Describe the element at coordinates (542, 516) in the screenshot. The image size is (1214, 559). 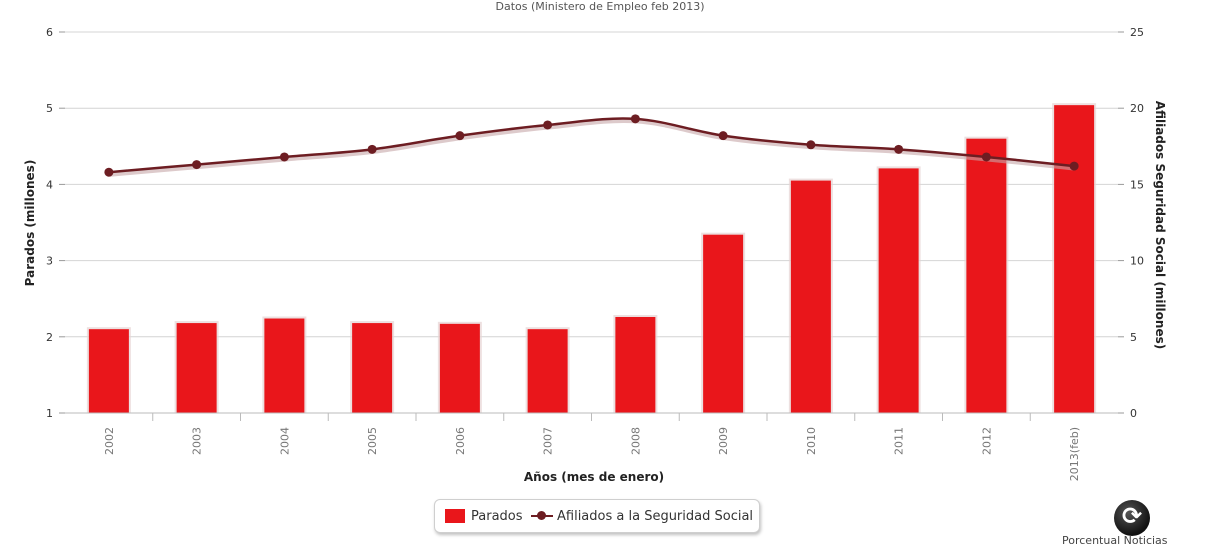
I see `legend-swatch-line` at that location.